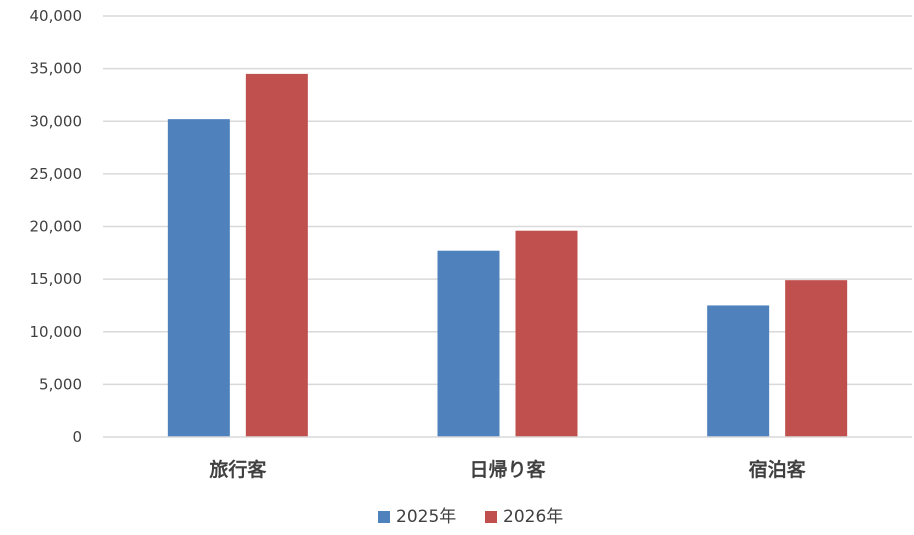 The height and width of the screenshot is (535, 914). What do you see at coordinates (470, 517) in the screenshot?
I see `legend: 2025年 2026年` at bounding box center [470, 517].